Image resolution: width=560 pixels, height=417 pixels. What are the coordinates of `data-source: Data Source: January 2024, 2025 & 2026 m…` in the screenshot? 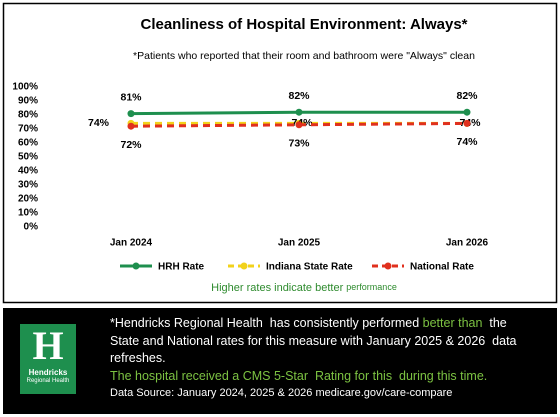 It's located at (281, 393).